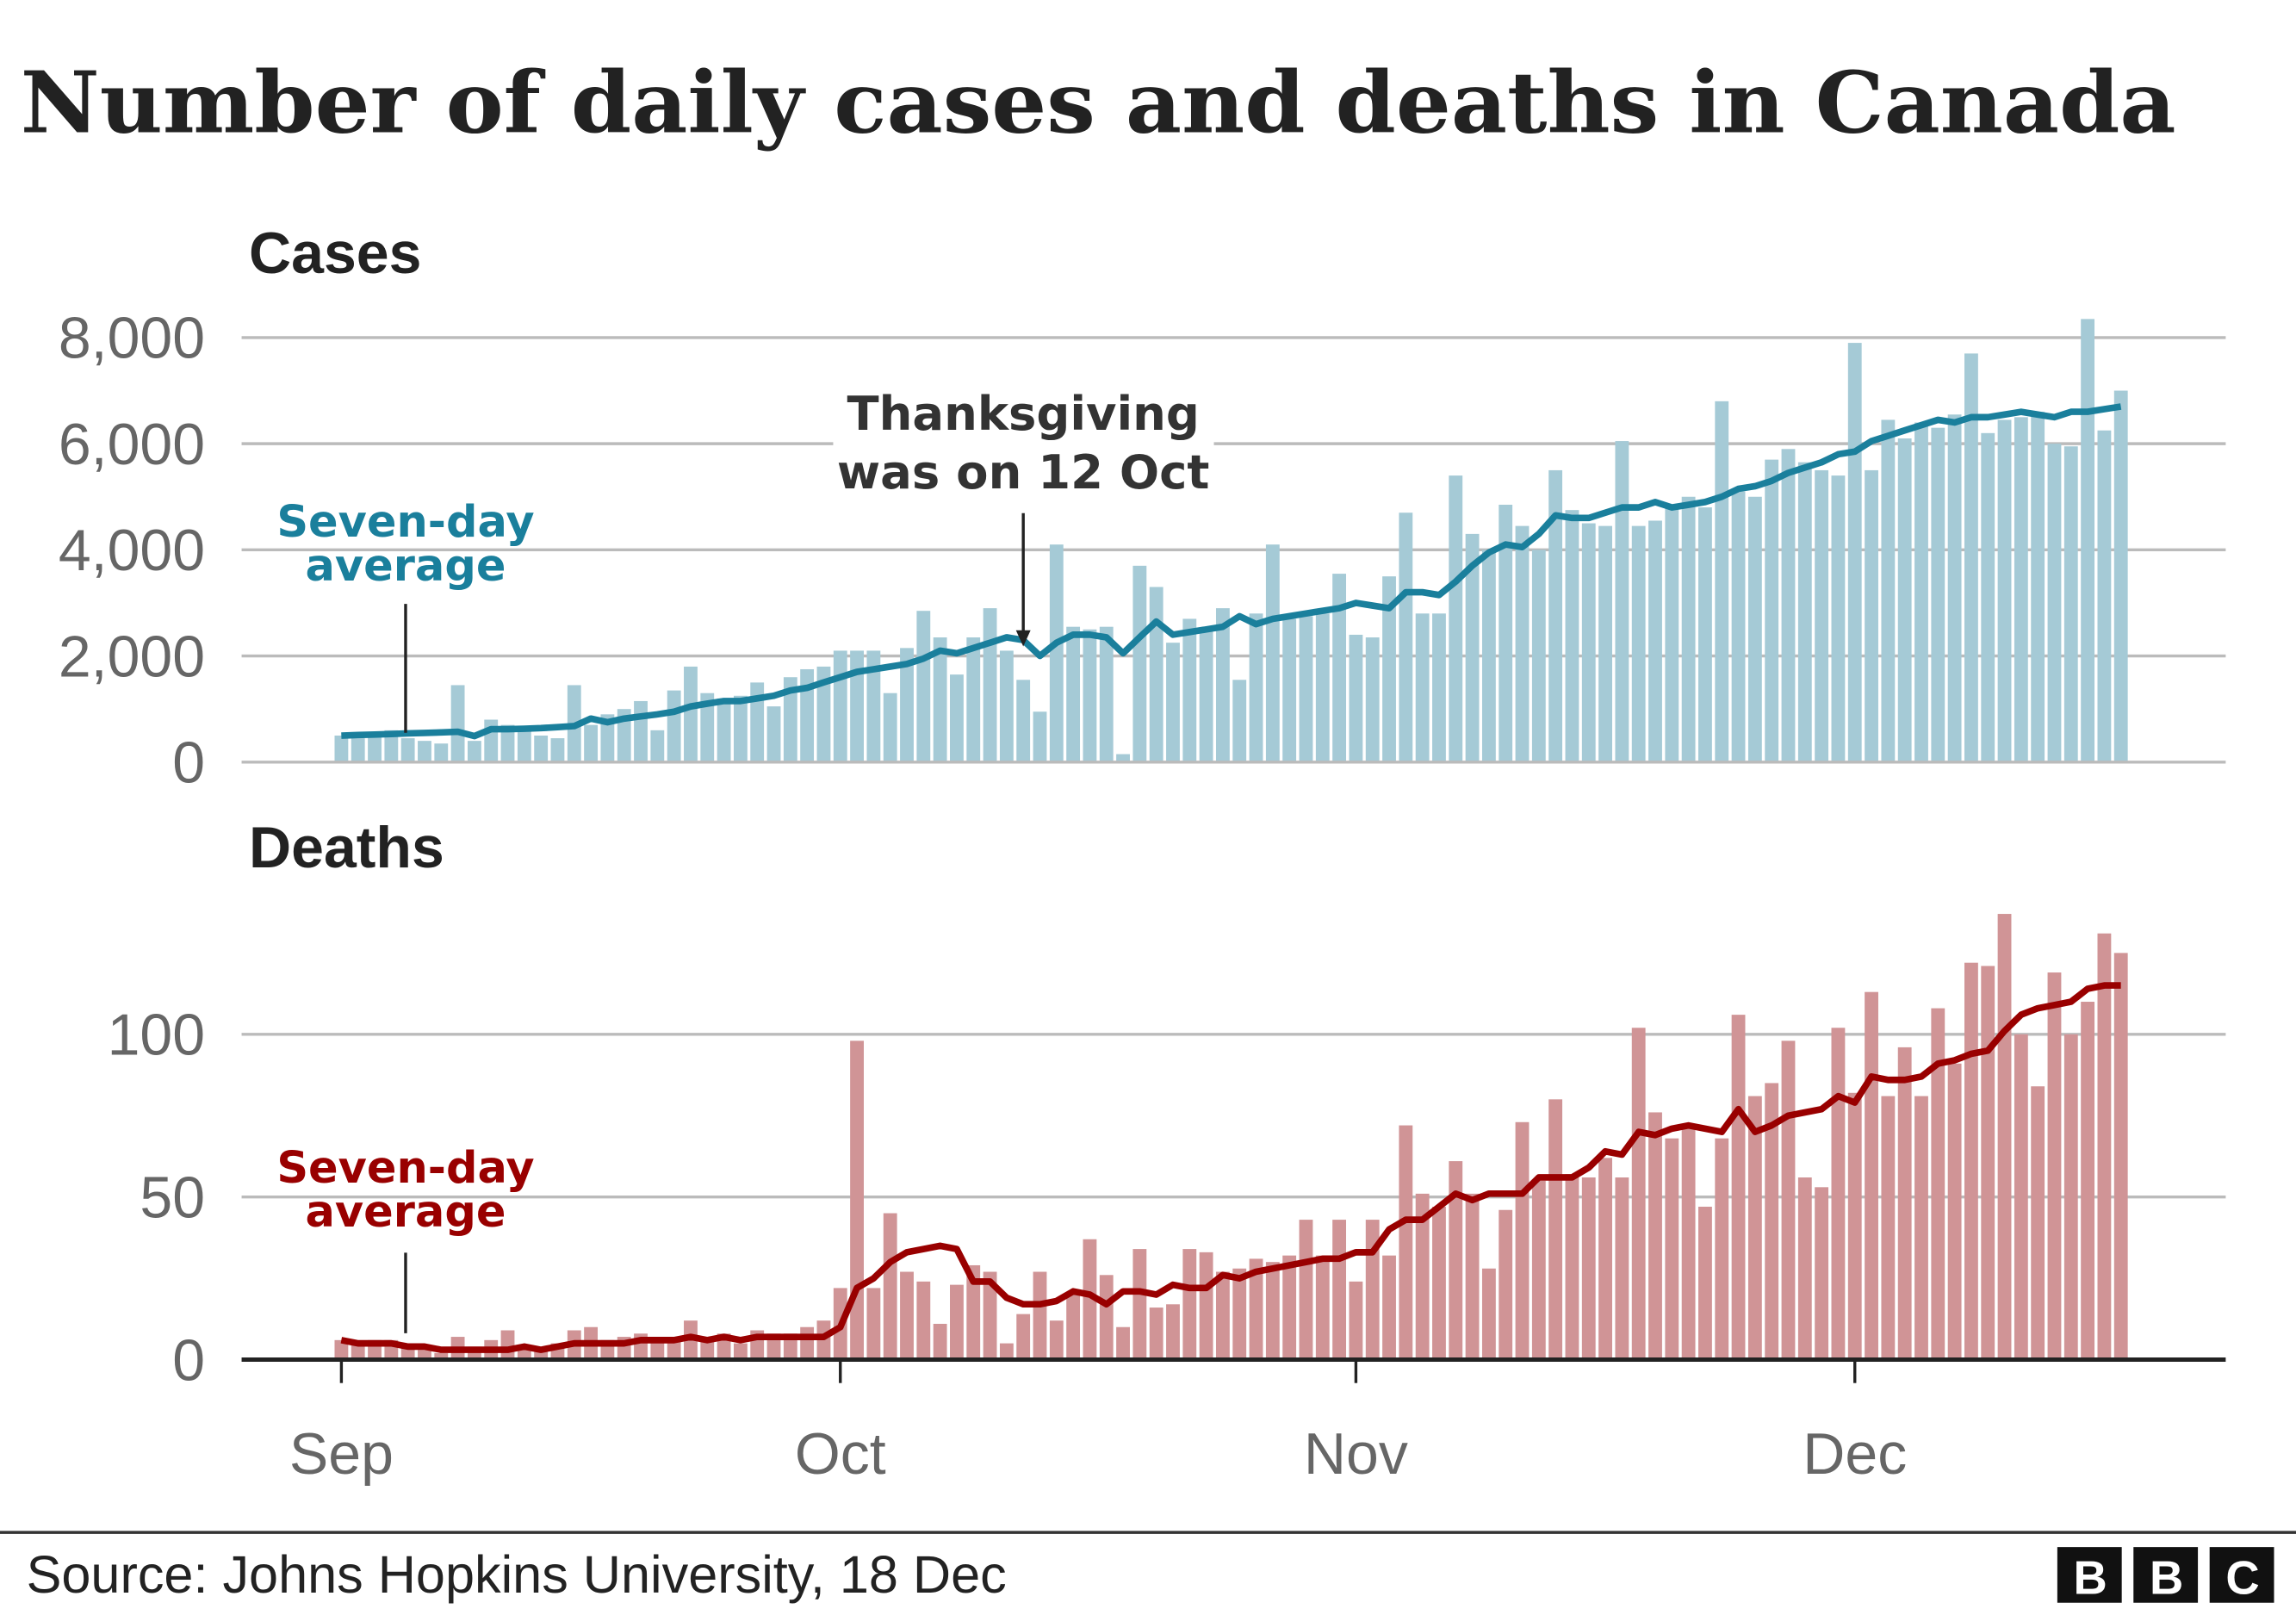  Describe the element at coordinates (132, 550) in the screenshot. I see `y-tick-label: 4,000` at that location.